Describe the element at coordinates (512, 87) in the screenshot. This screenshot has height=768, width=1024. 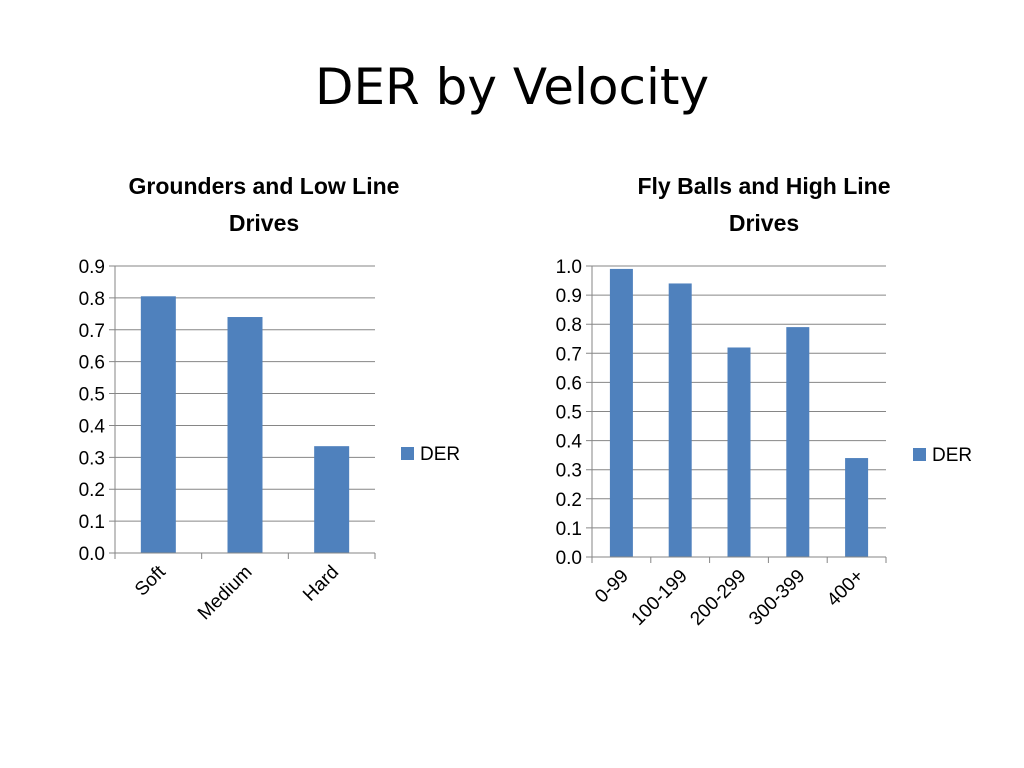
I see `page-title: DER by Velocity` at that location.